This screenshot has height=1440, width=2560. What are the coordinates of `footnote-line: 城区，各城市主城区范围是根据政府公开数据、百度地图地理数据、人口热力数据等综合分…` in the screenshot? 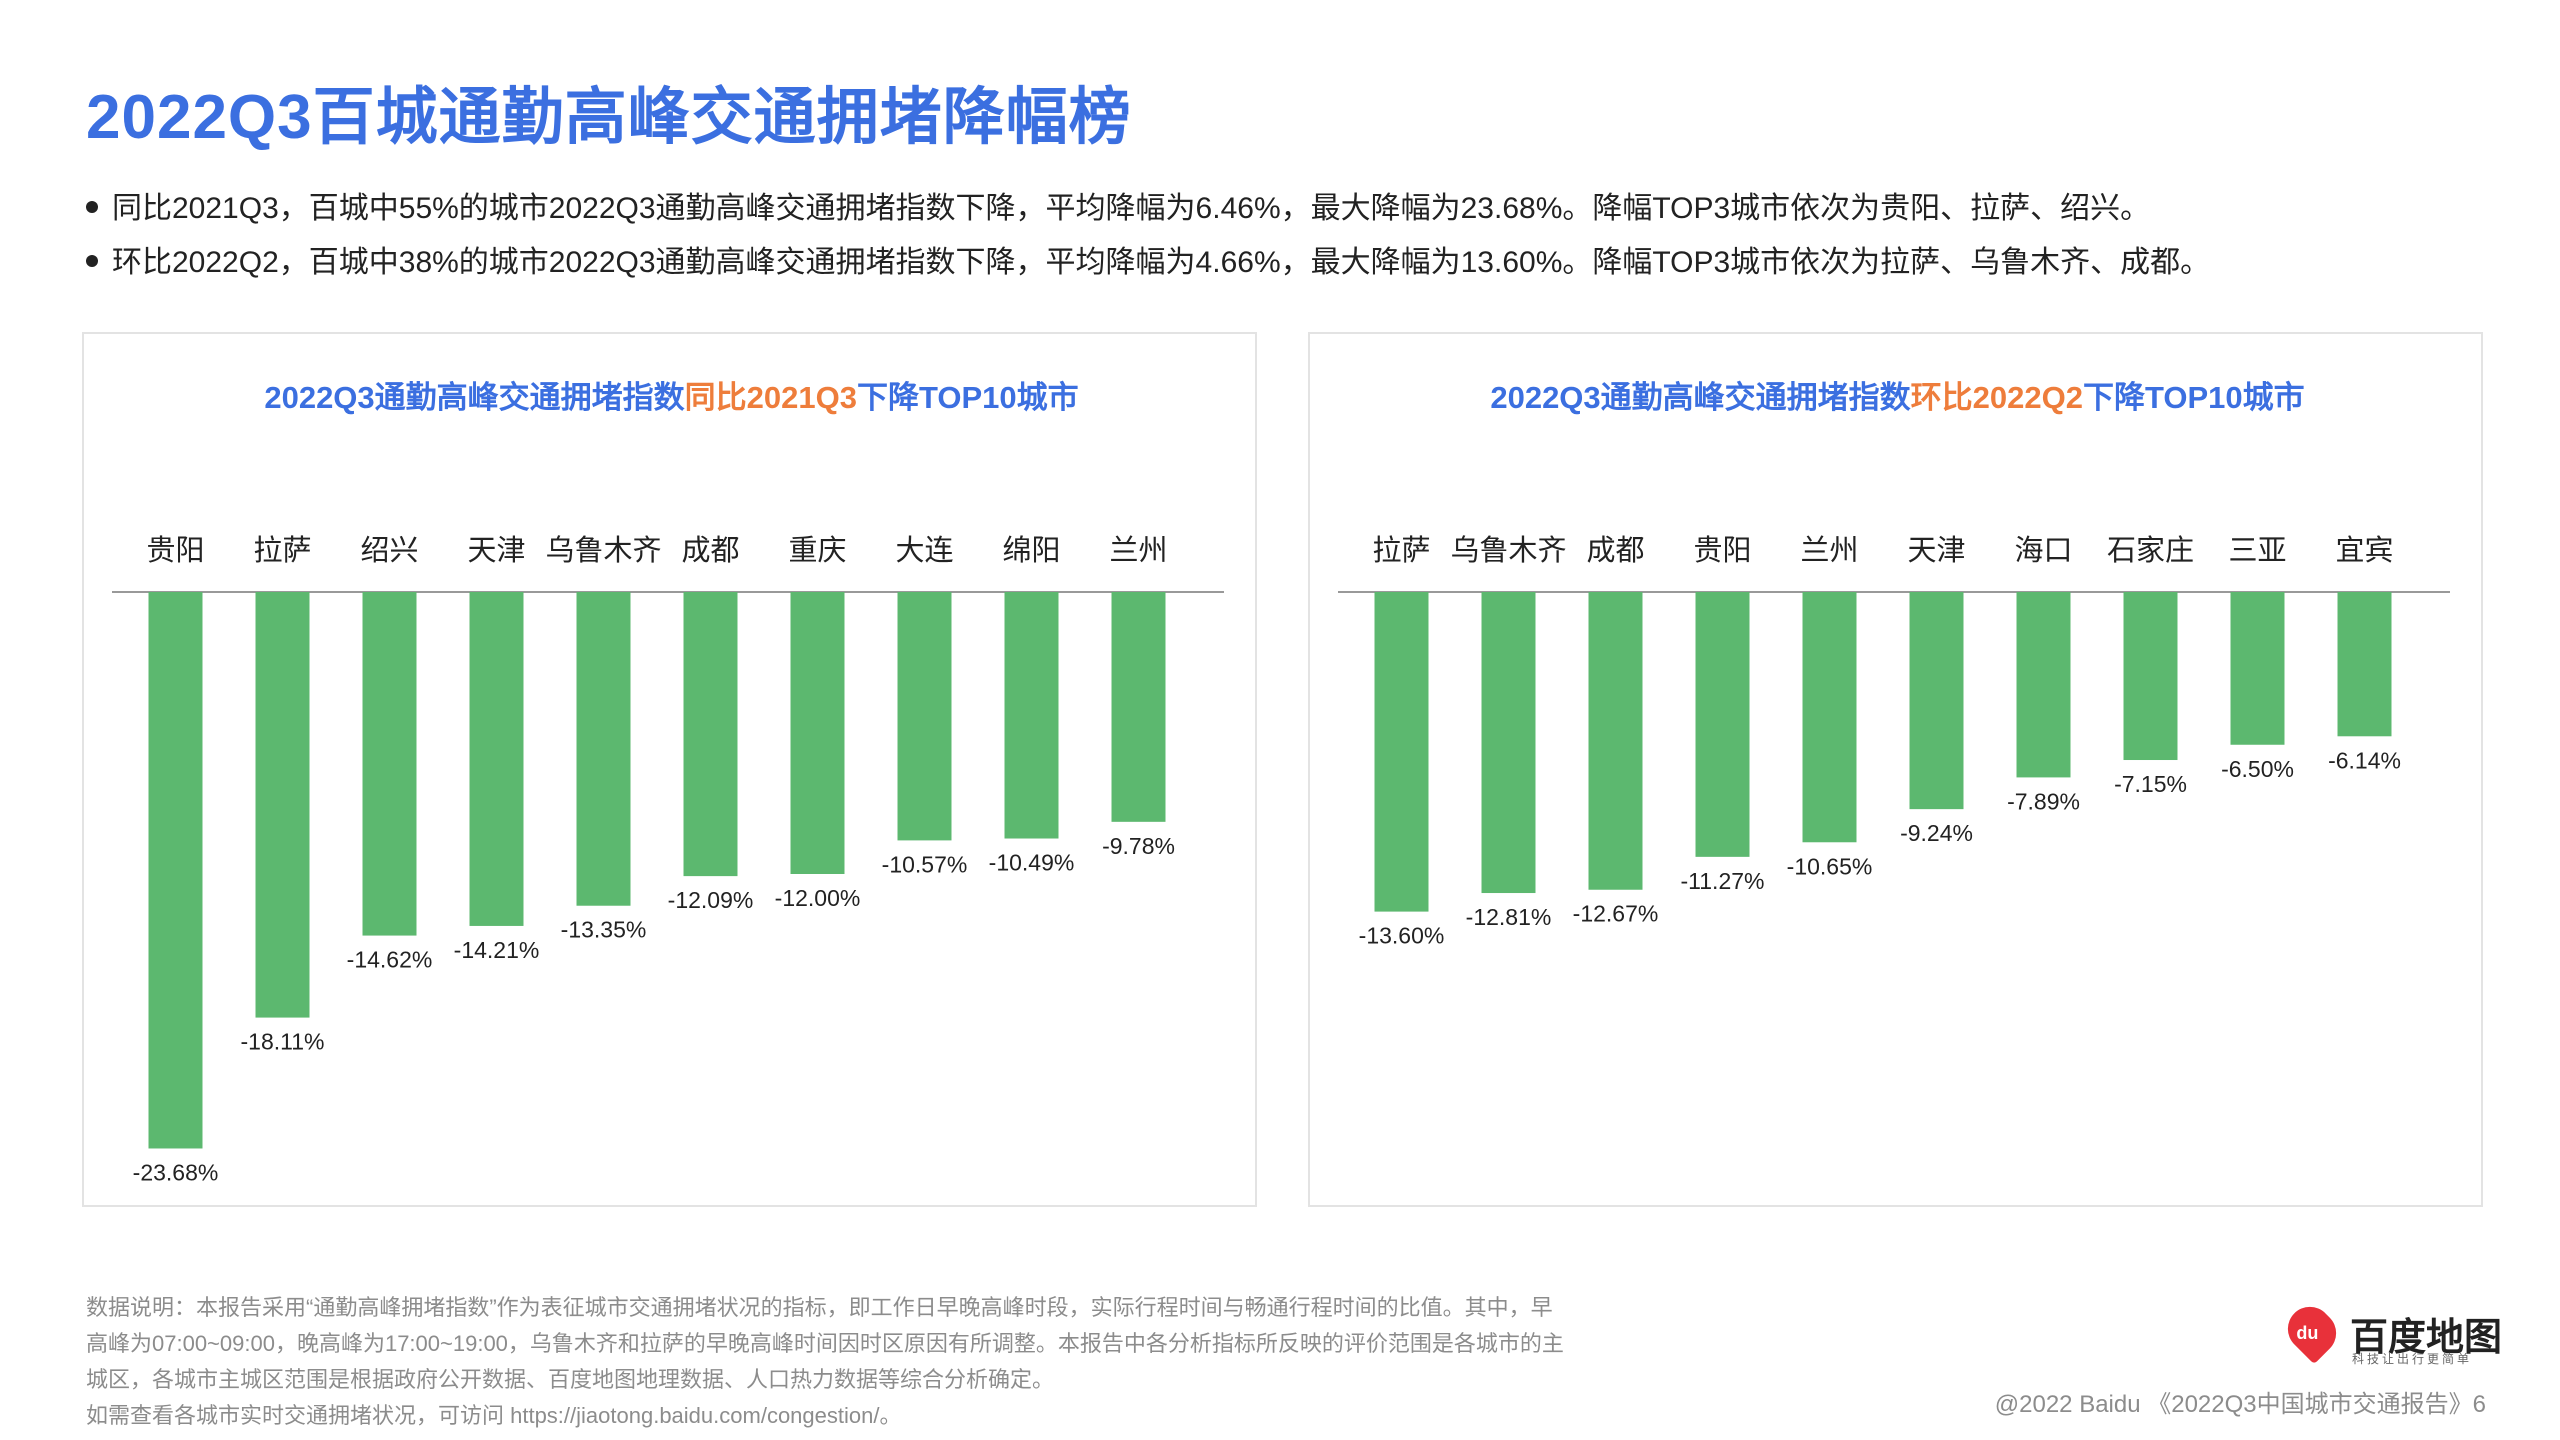 It's located at (570, 1379).